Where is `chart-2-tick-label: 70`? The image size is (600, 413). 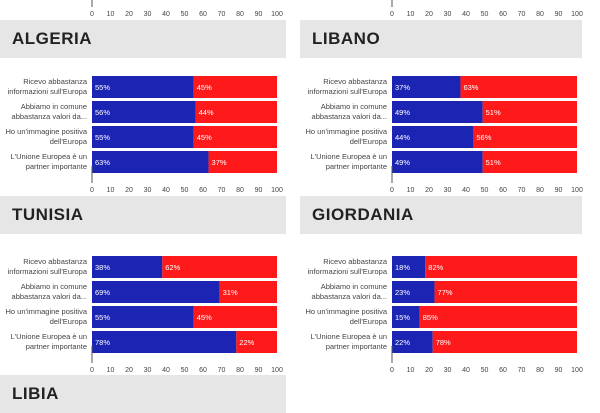
chart-2-tick-label: 70 is located at coordinates (222, 370).